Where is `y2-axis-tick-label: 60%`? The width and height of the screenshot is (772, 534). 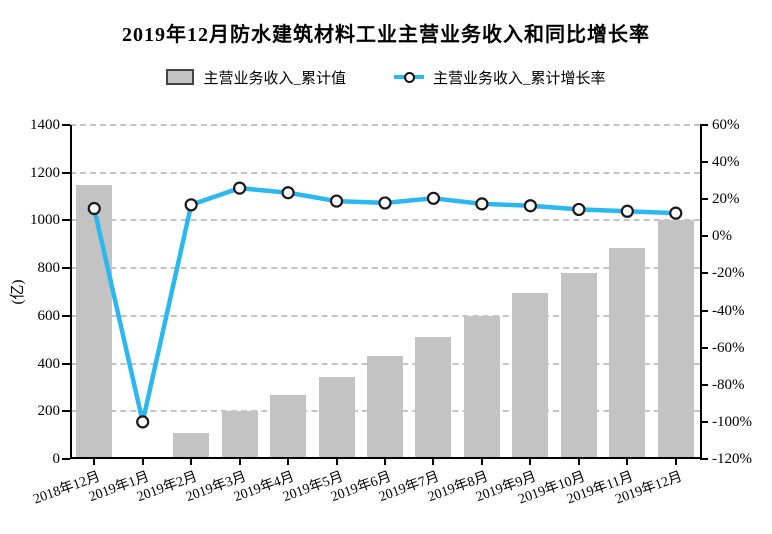
y2-axis-tick-label: 60% is located at coordinates (726, 125).